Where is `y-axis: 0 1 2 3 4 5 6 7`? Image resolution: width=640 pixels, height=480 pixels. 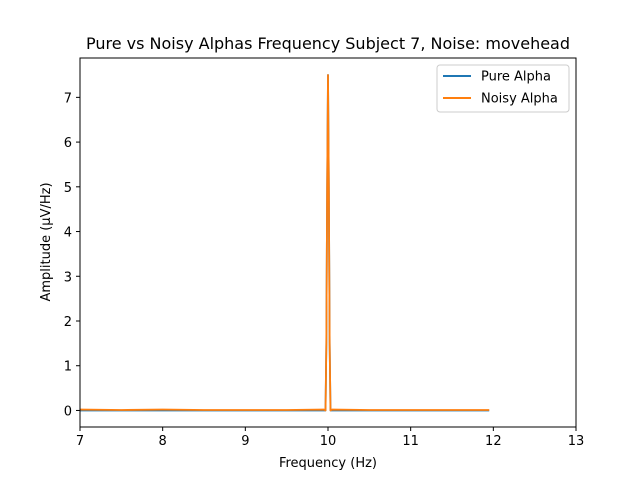 y-axis: 0 1 2 3 4 5 6 7 is located at coordinates (72, 255).